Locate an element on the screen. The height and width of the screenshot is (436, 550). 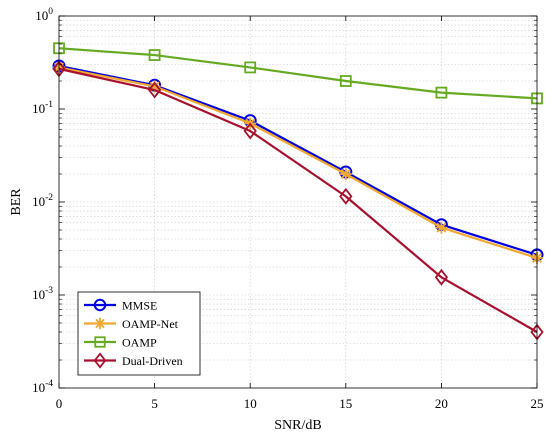
series-line-oamp is located at coordinates (298, 73).